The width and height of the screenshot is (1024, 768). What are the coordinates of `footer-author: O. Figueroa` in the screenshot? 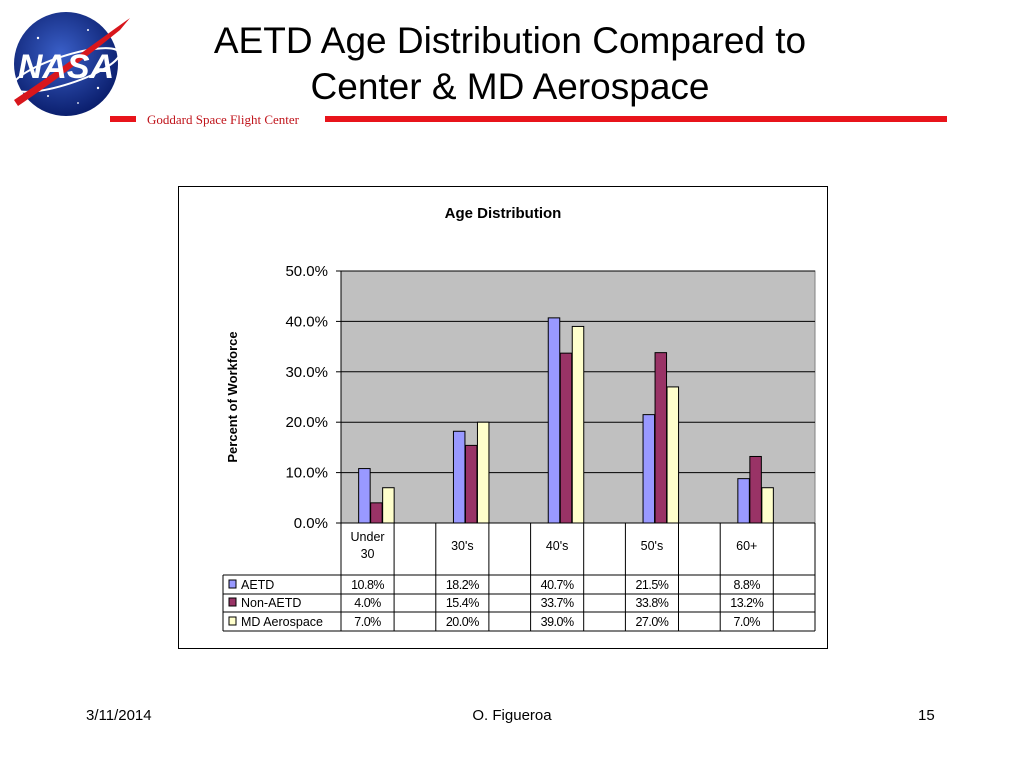 It's located at (512, 715).